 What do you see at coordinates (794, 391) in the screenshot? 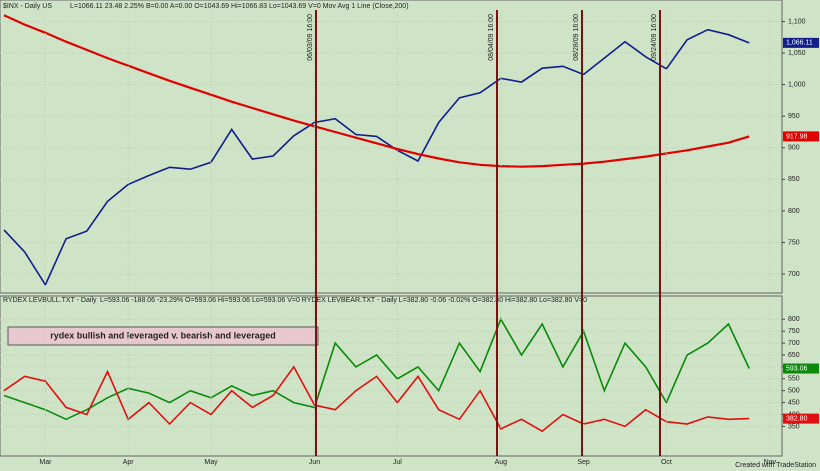
I see `y-tick-label: 500` at bounding box center [794, 391].